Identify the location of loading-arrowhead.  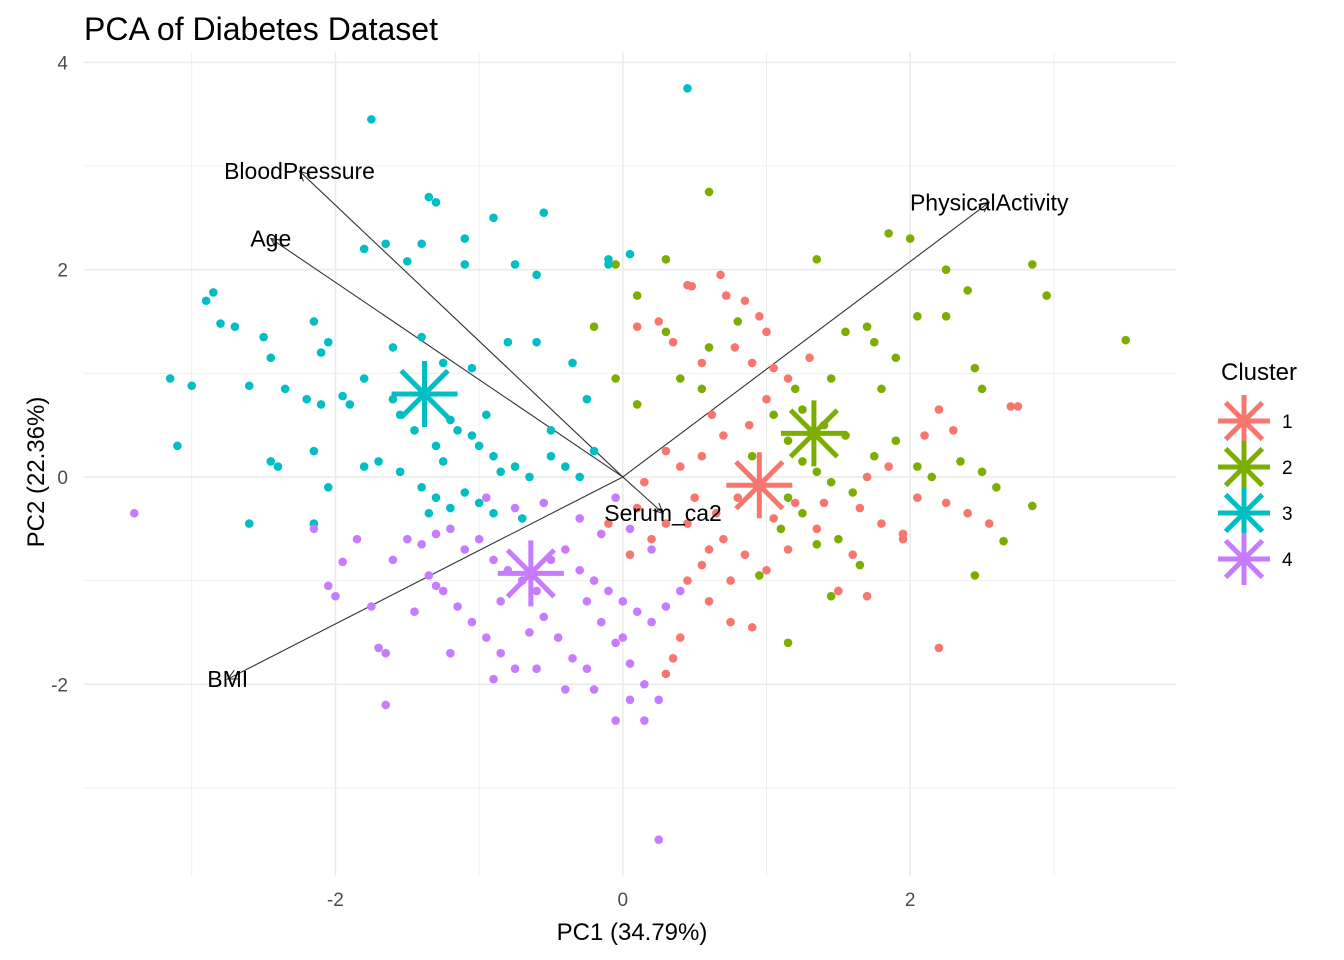
(658, 508).